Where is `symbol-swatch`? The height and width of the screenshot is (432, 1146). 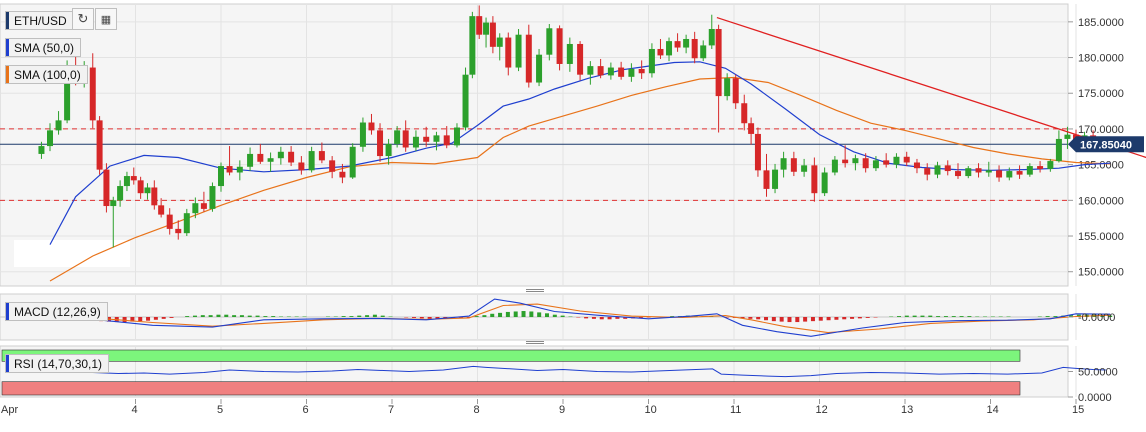 symbol-swatch is located at coordinates (7, 20).